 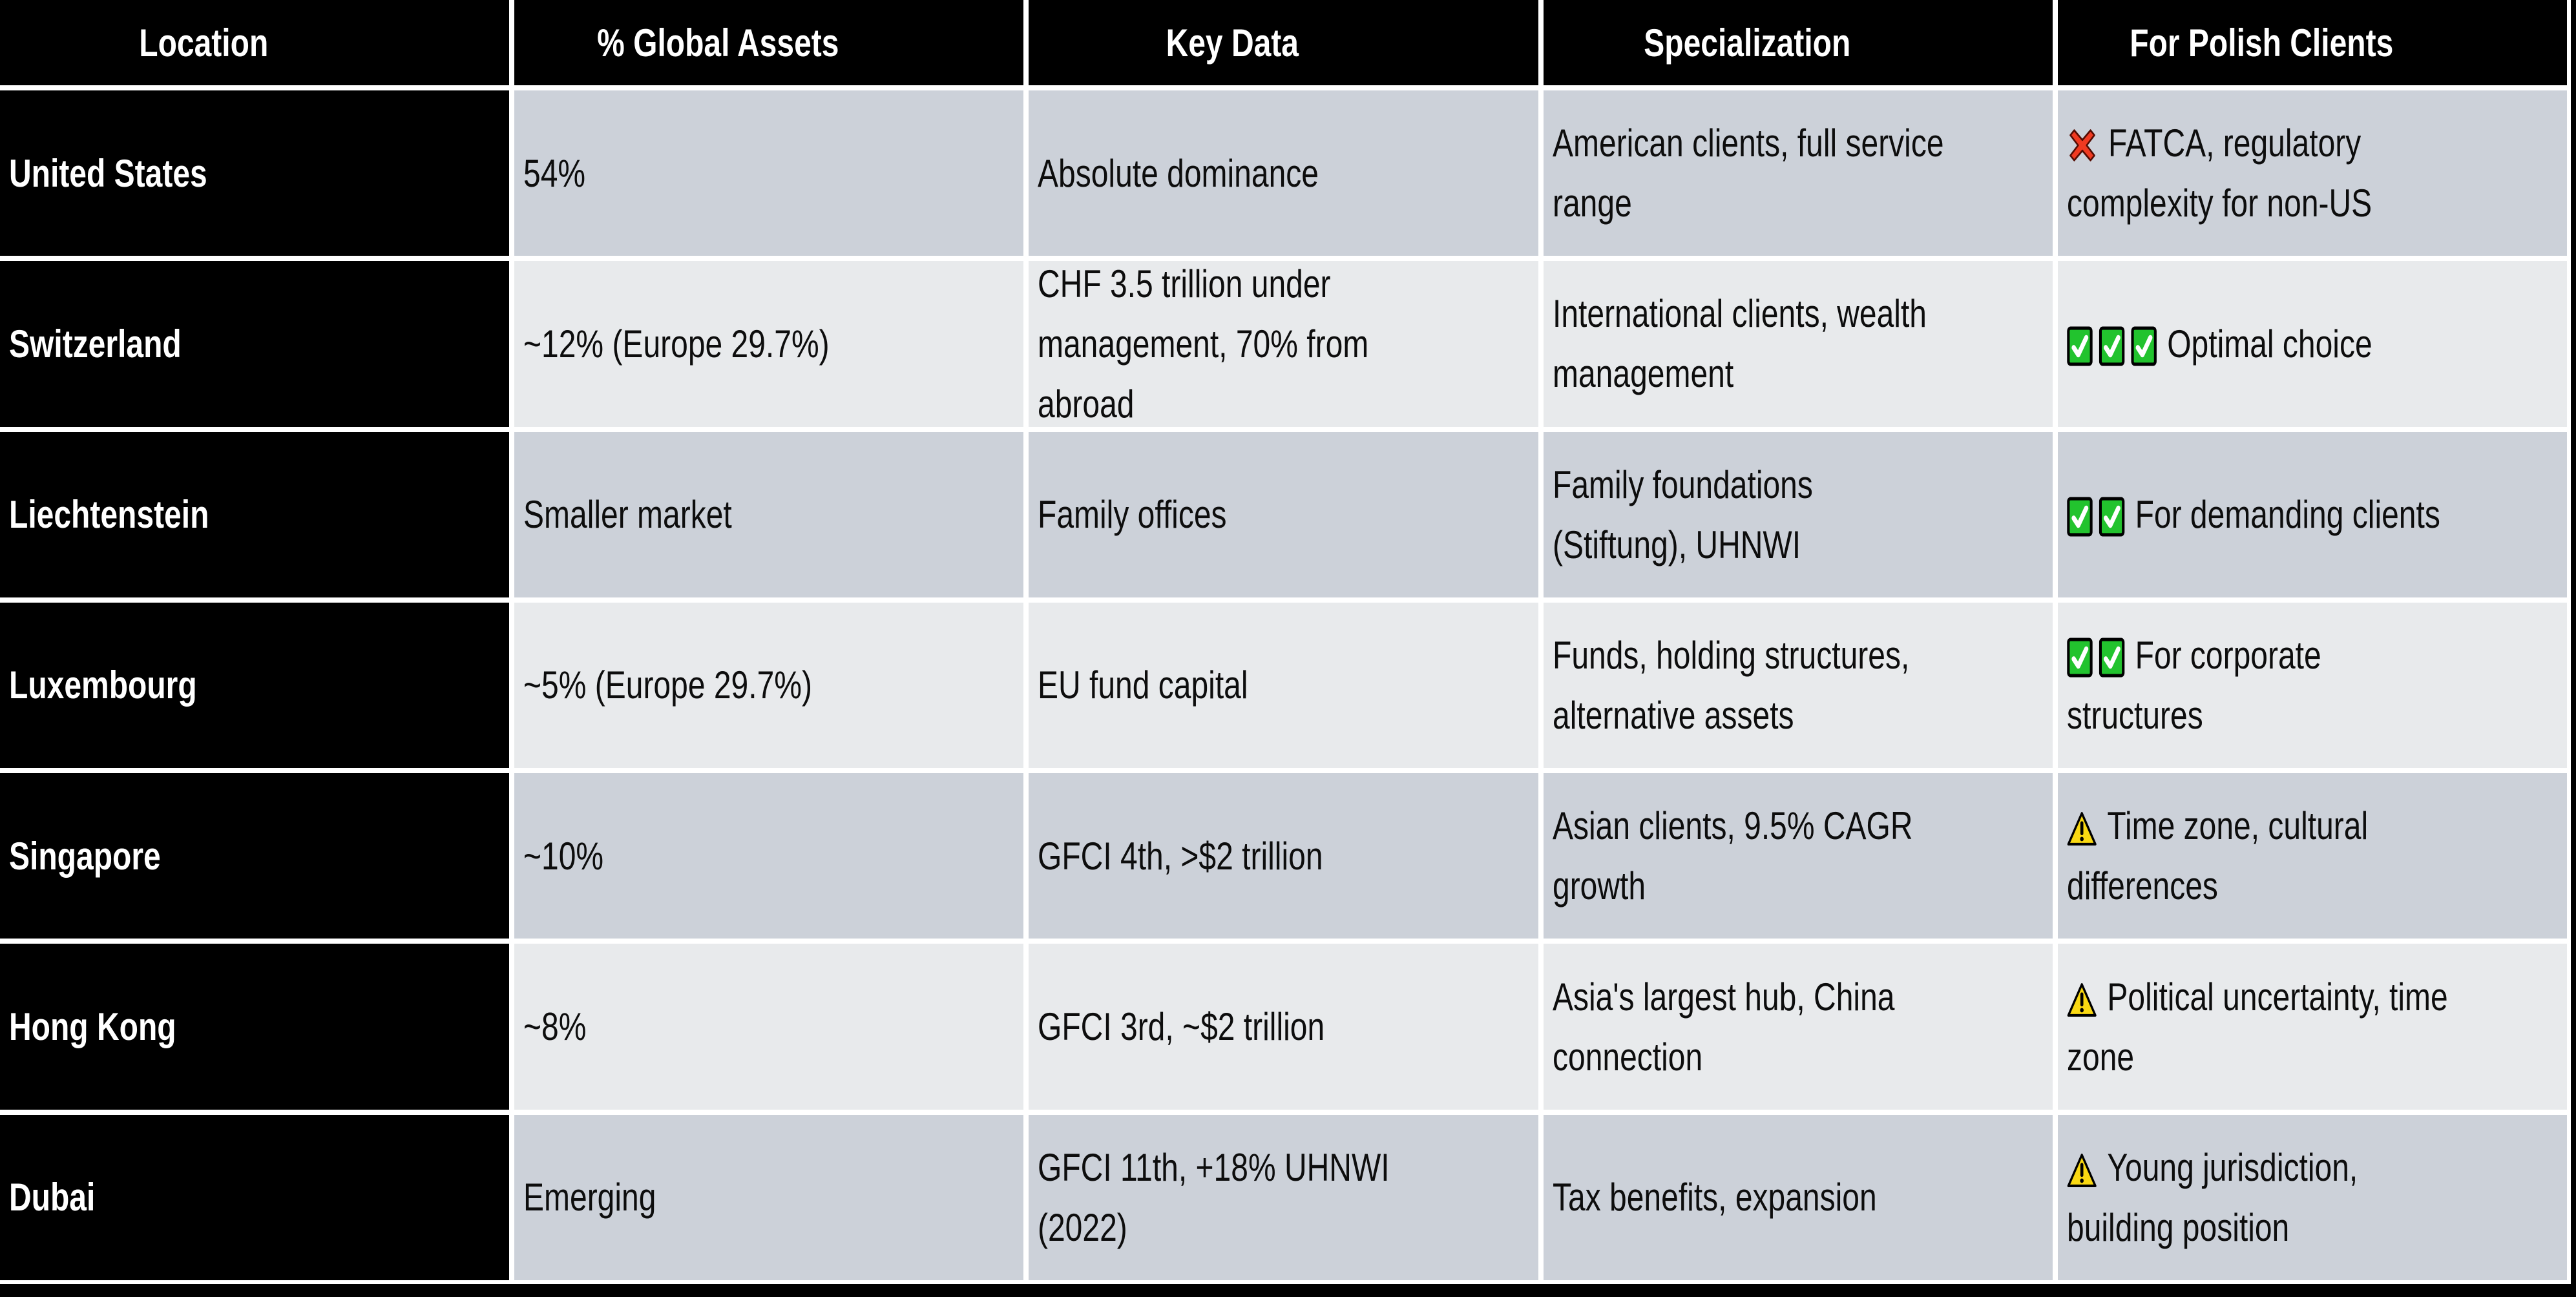 What do you see at coordinates (668, 685) in the screenshot?
I see `global-assets-text: ~5% (Europe 29.7%)` at bounding box center [668, 685].